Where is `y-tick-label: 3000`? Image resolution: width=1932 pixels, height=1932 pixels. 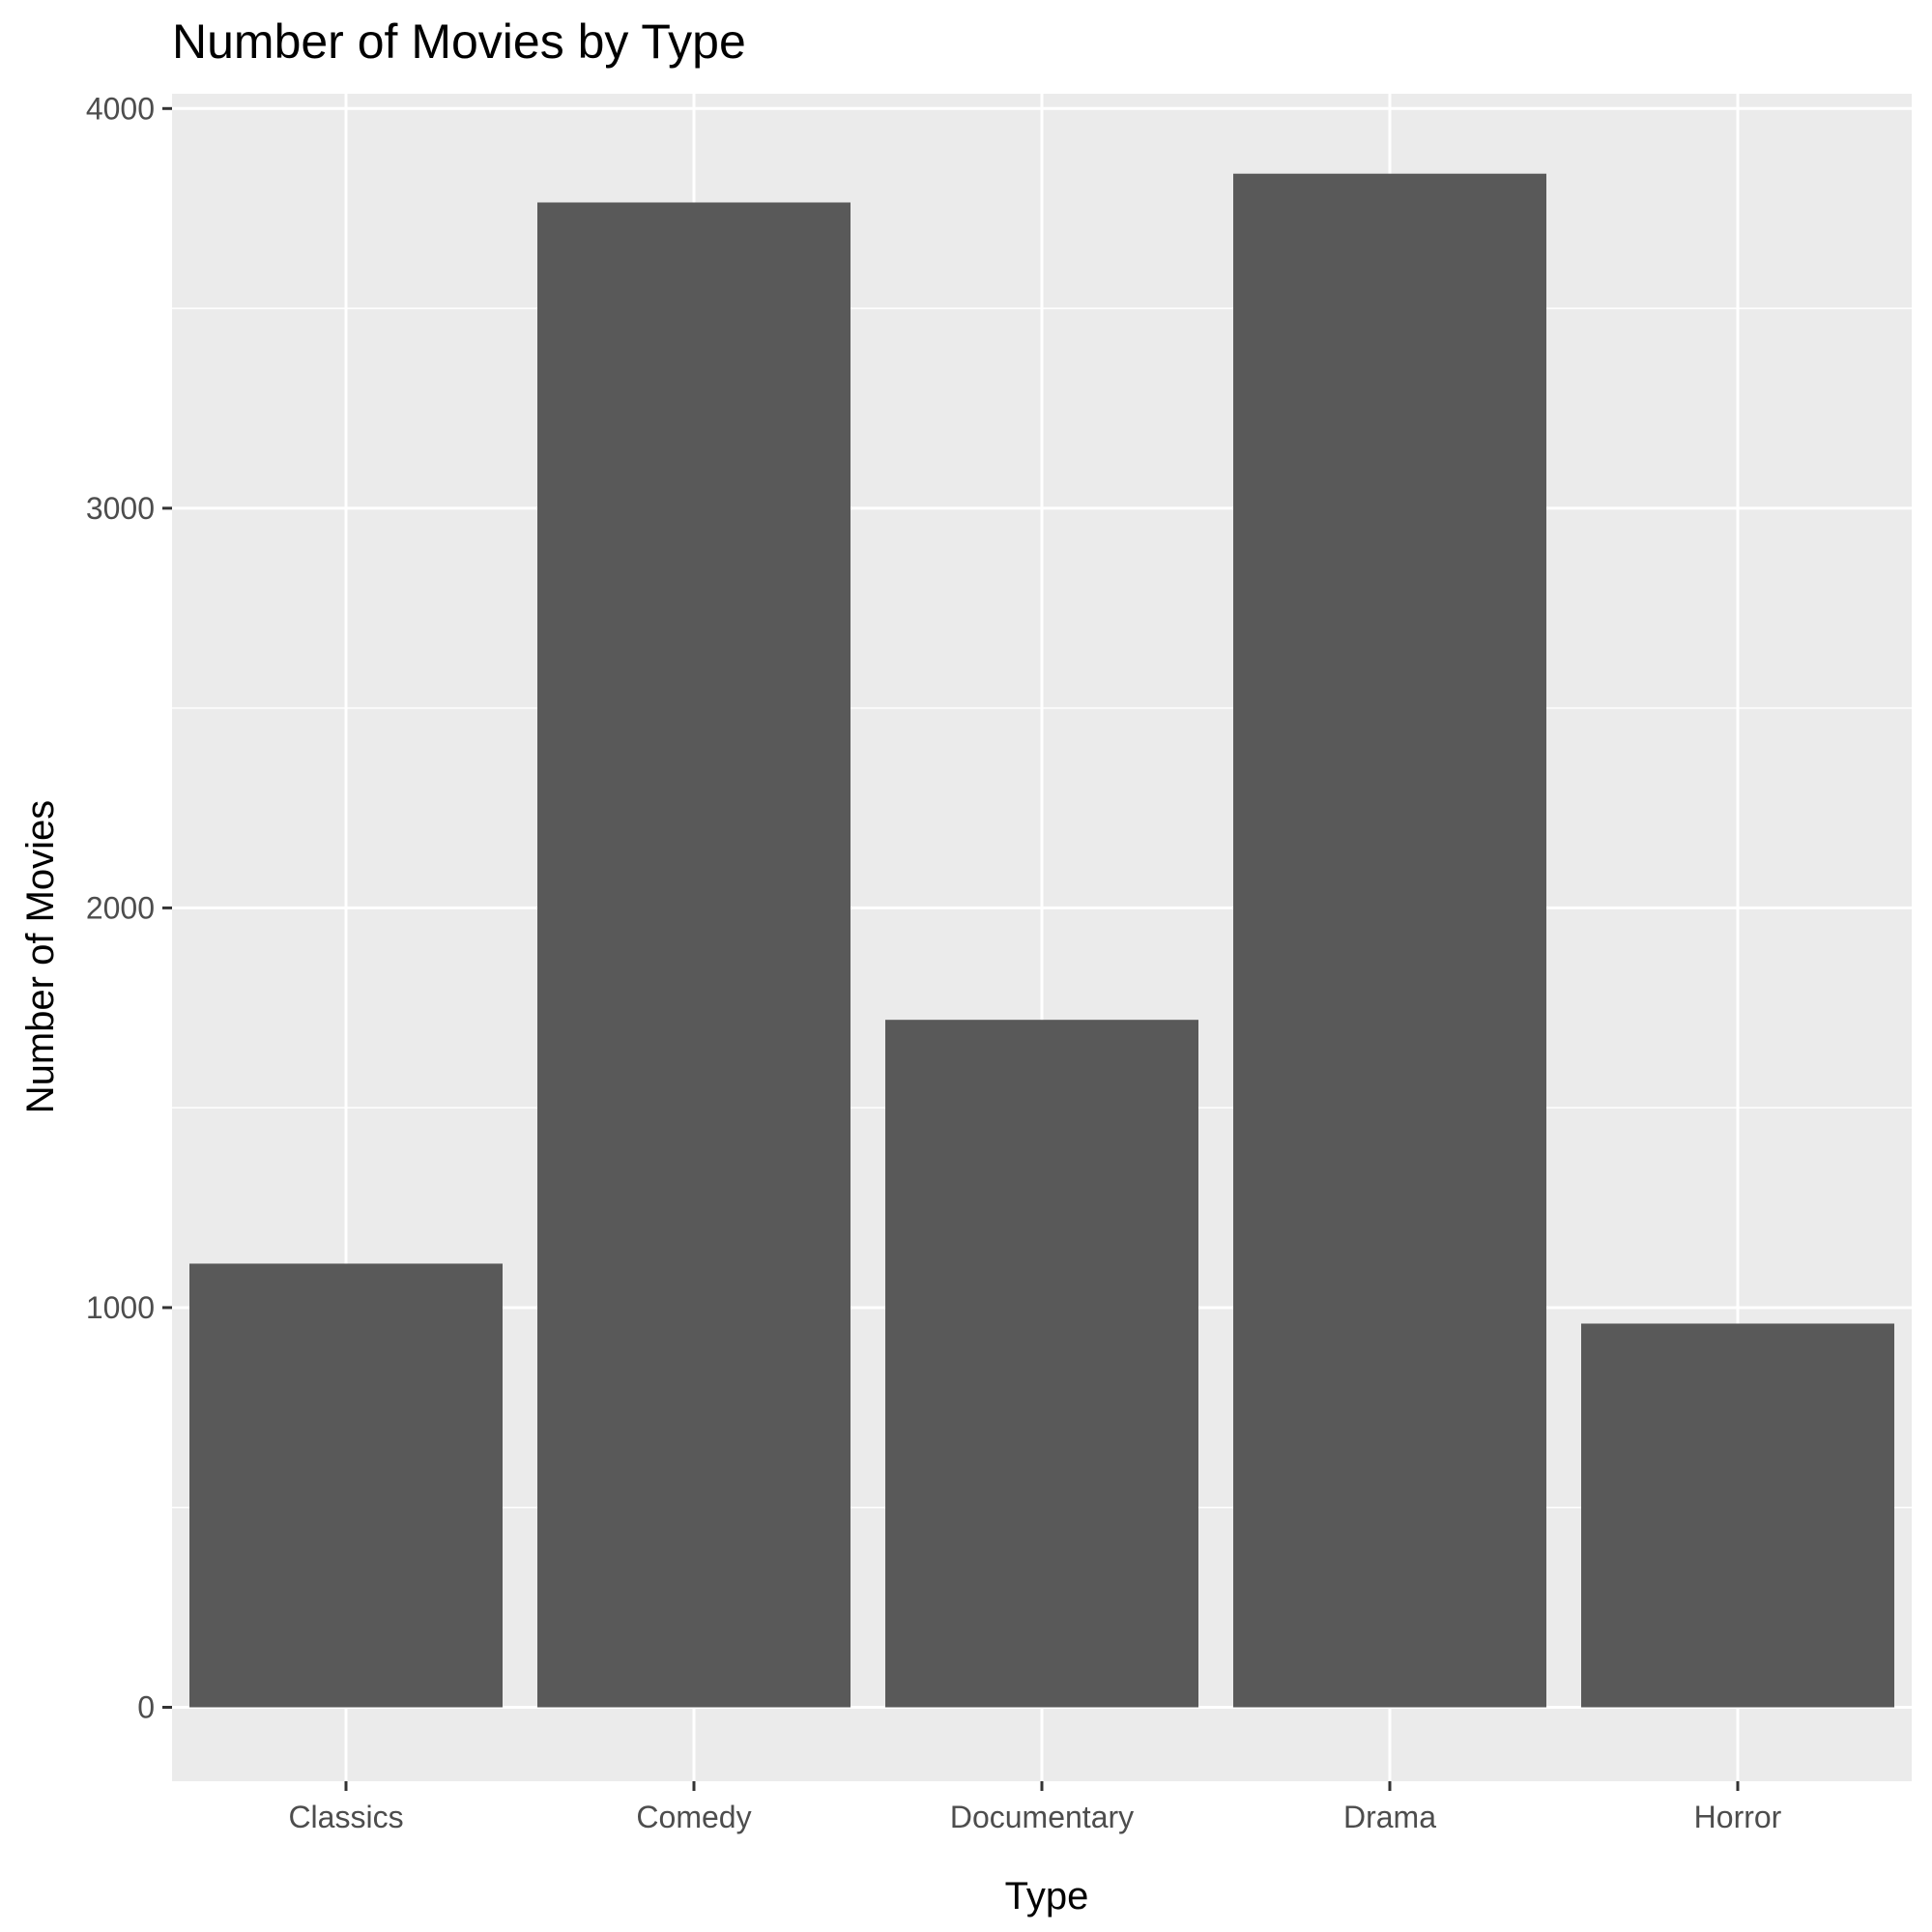
y-tick-label: 3000 is located at coordinates (120, 508).